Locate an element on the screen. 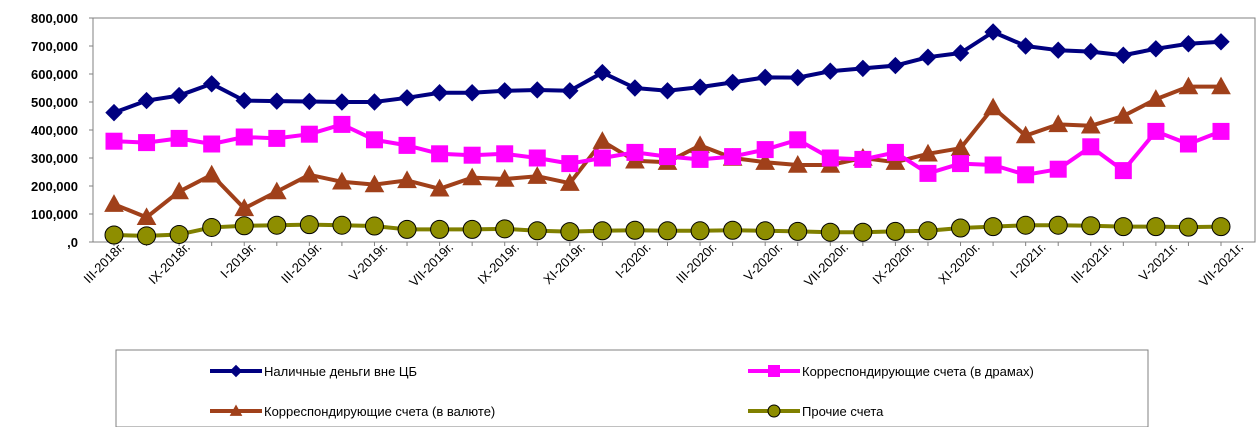  x-tick-label: V-2020г. is located at coordinates (763, 262).